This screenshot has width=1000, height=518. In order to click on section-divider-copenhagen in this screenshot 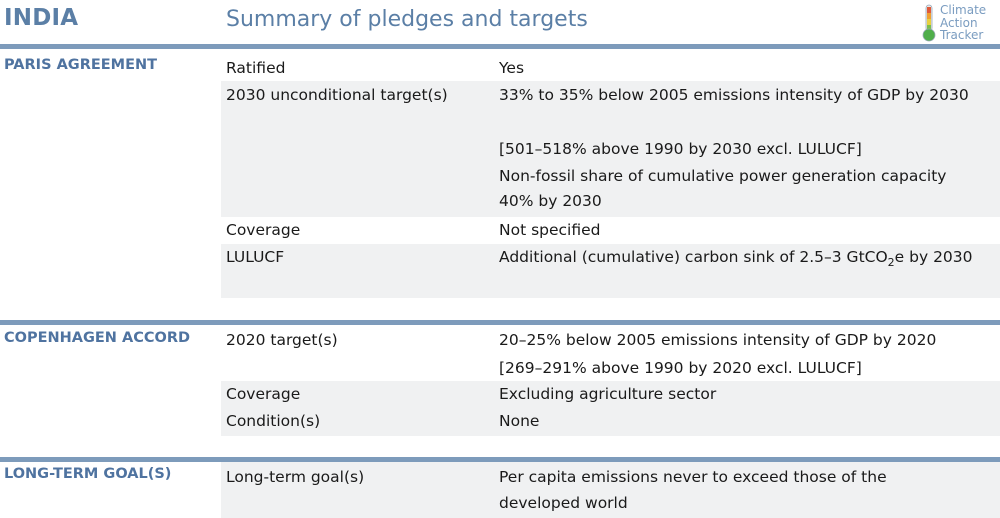, I will do `click(500, 322)`.